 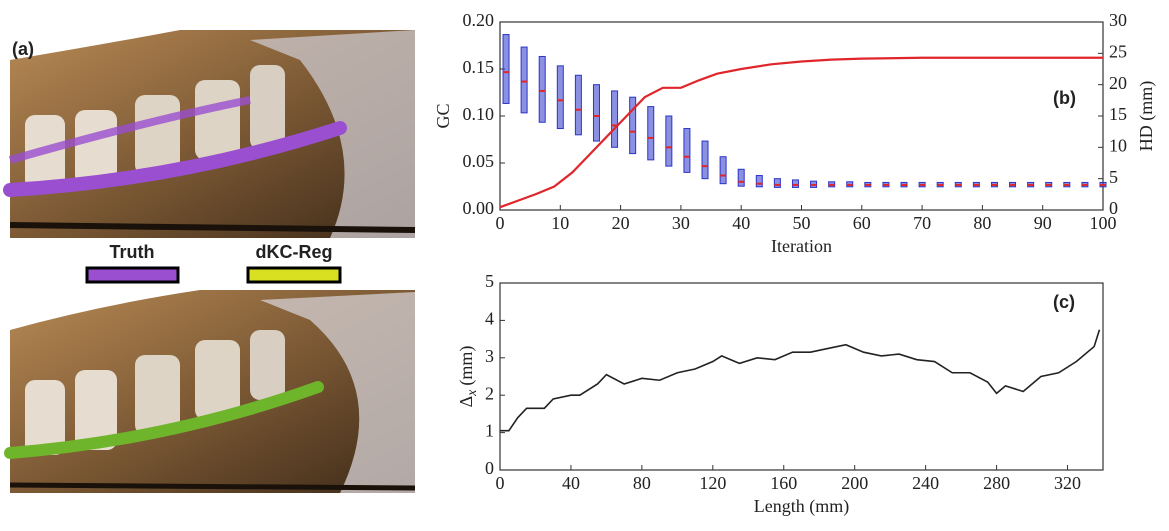 I want to click on panel-label: (a), so click(x=23, y=49).